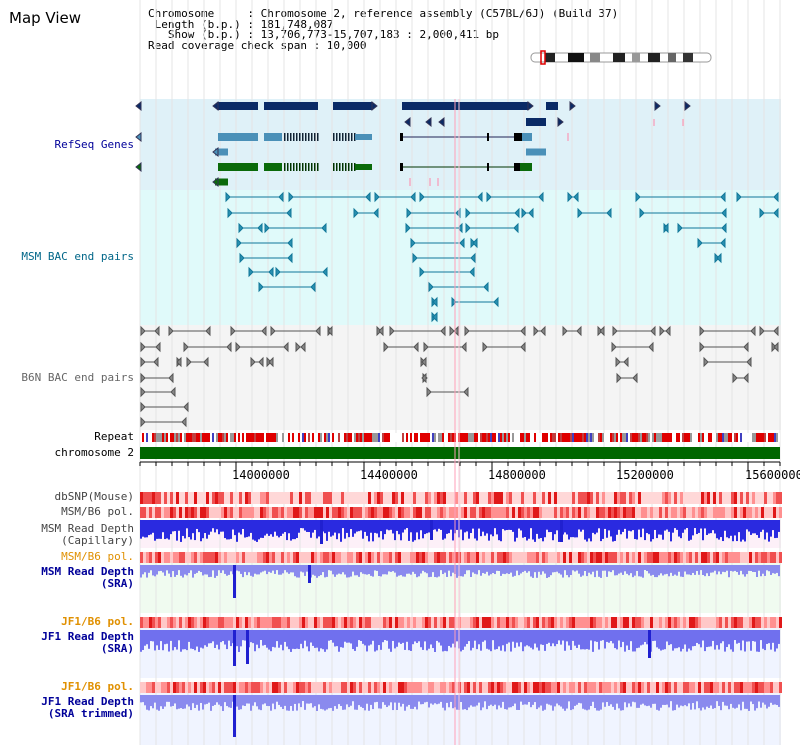 The image size is (800, 745). I want to click on b6n-bac-track, so click(459, 376).